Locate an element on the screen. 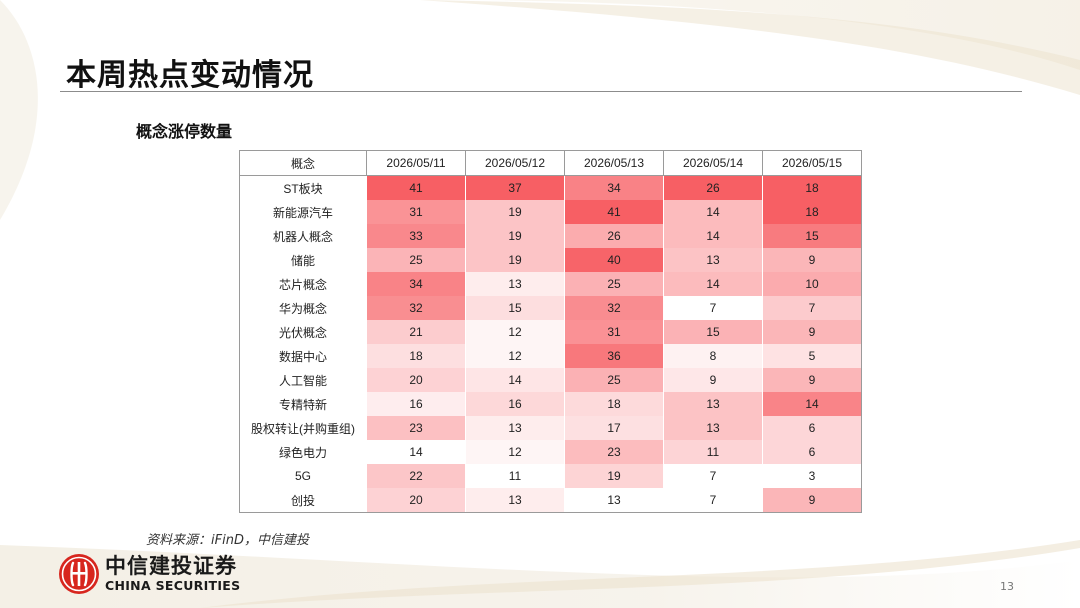  table-row: 芯片概念 34 13 25 14 10 is located at coordinates (550, 284).